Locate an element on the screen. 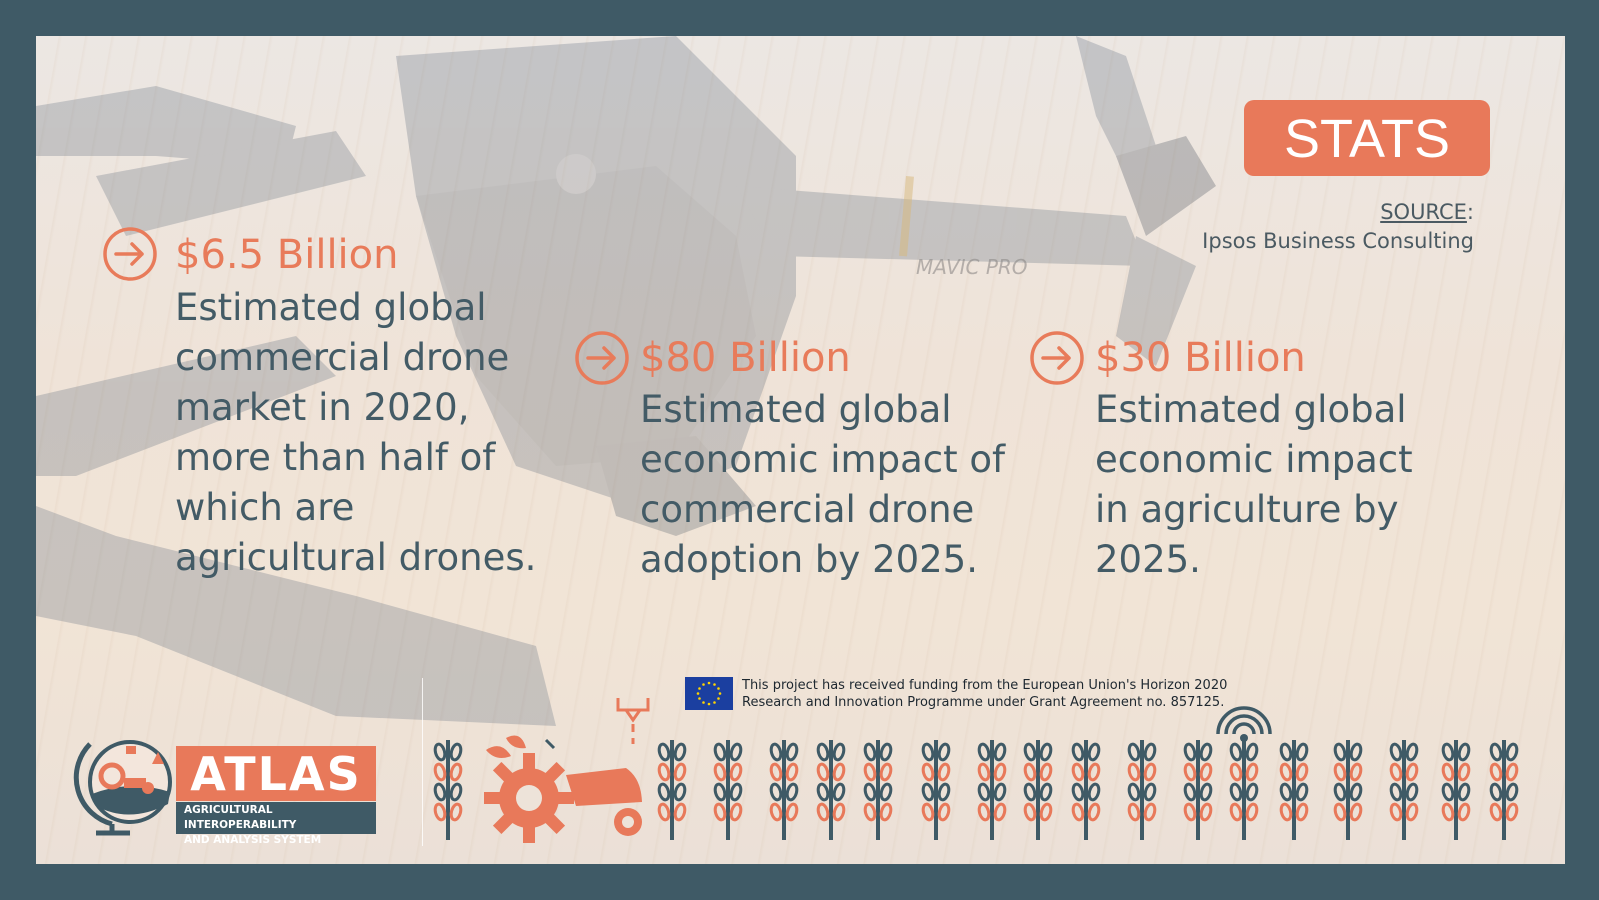 The height and width of the screenshot is (900, 1599). source-name: Ipsos Business Consulting is located at coordinates (1338, 241).